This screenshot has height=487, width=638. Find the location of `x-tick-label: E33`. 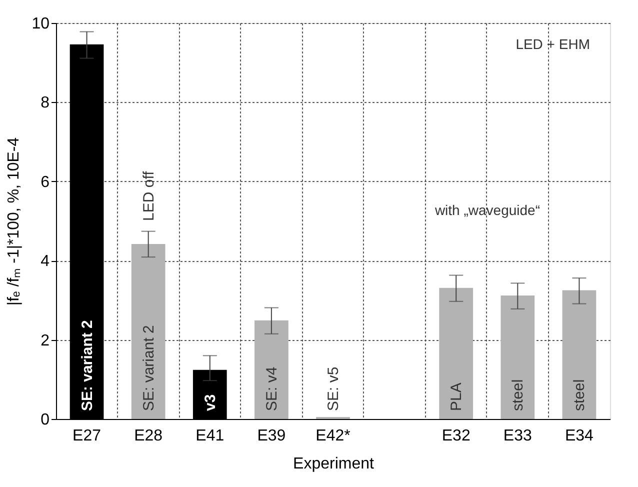

x-tick-label: E33 is located at coordinates (517, 436).